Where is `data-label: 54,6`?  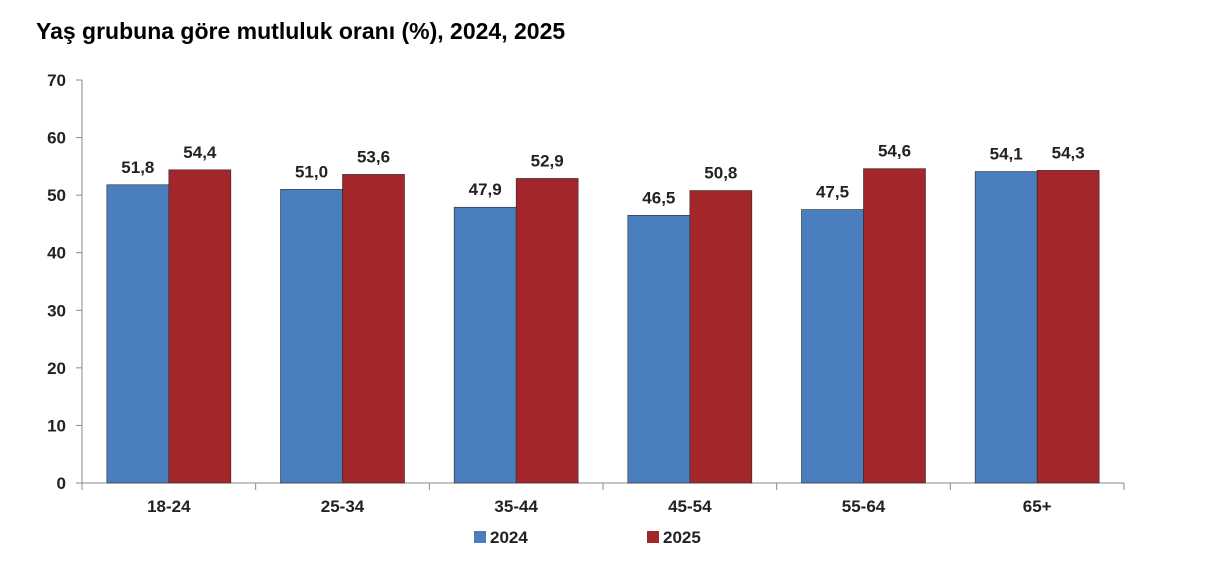
data-label: 54,6 is located at coordinates (894, 151).